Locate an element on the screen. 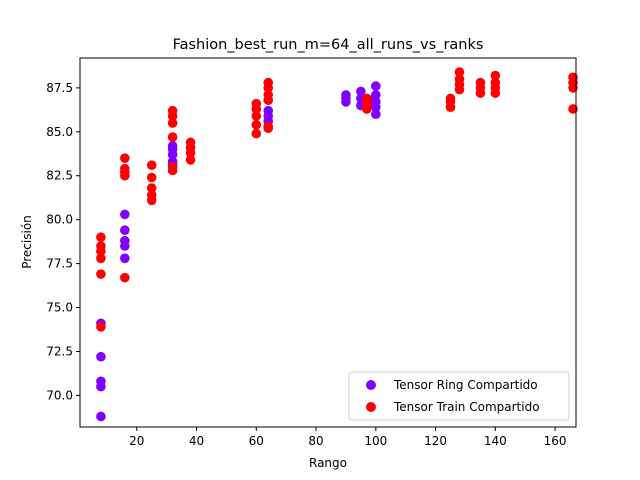  y-tick-label: 85.0 is located at coordinates (59, 132).